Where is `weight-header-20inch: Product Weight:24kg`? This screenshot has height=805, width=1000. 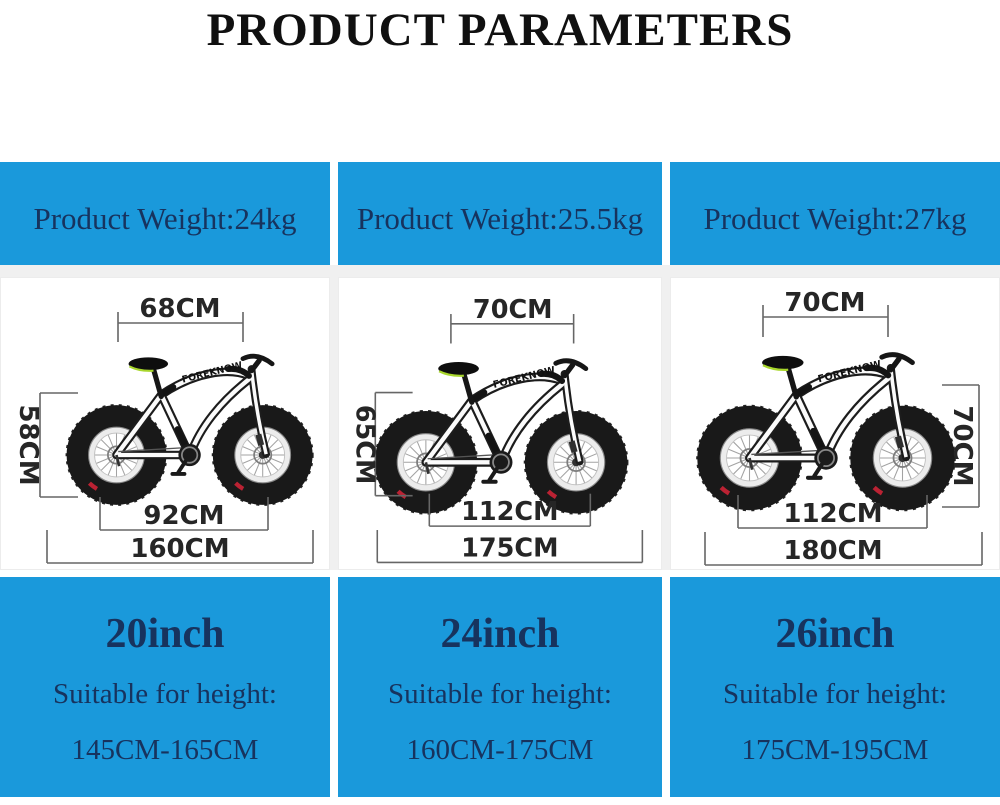 weight-header-20inch: Product Weight:24kg is located at coordinates (165, 213).